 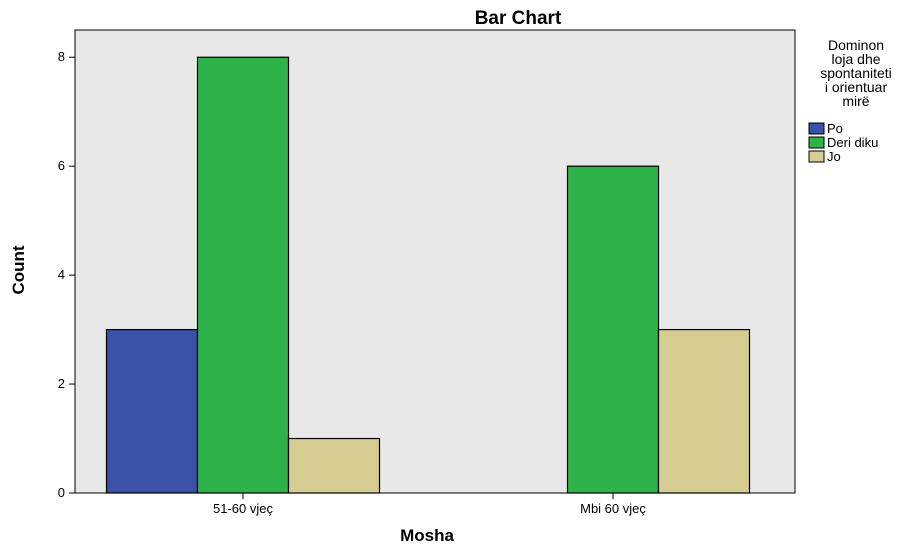 What do you see at coordinates (427, 535) in the screenshot?
I see `x-axis-title: Mosha` at bounding box center [427, 535].